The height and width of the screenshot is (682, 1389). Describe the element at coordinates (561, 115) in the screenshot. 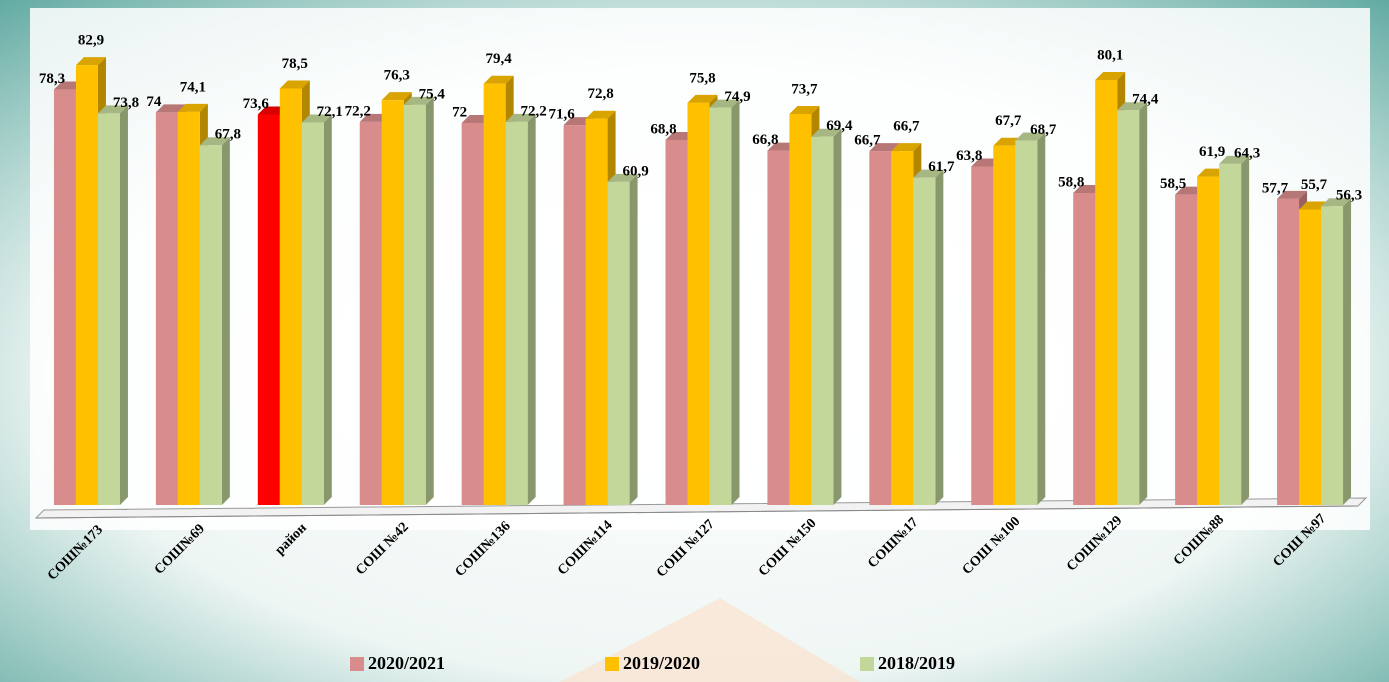

I see `value-label: 71,6` at that location.